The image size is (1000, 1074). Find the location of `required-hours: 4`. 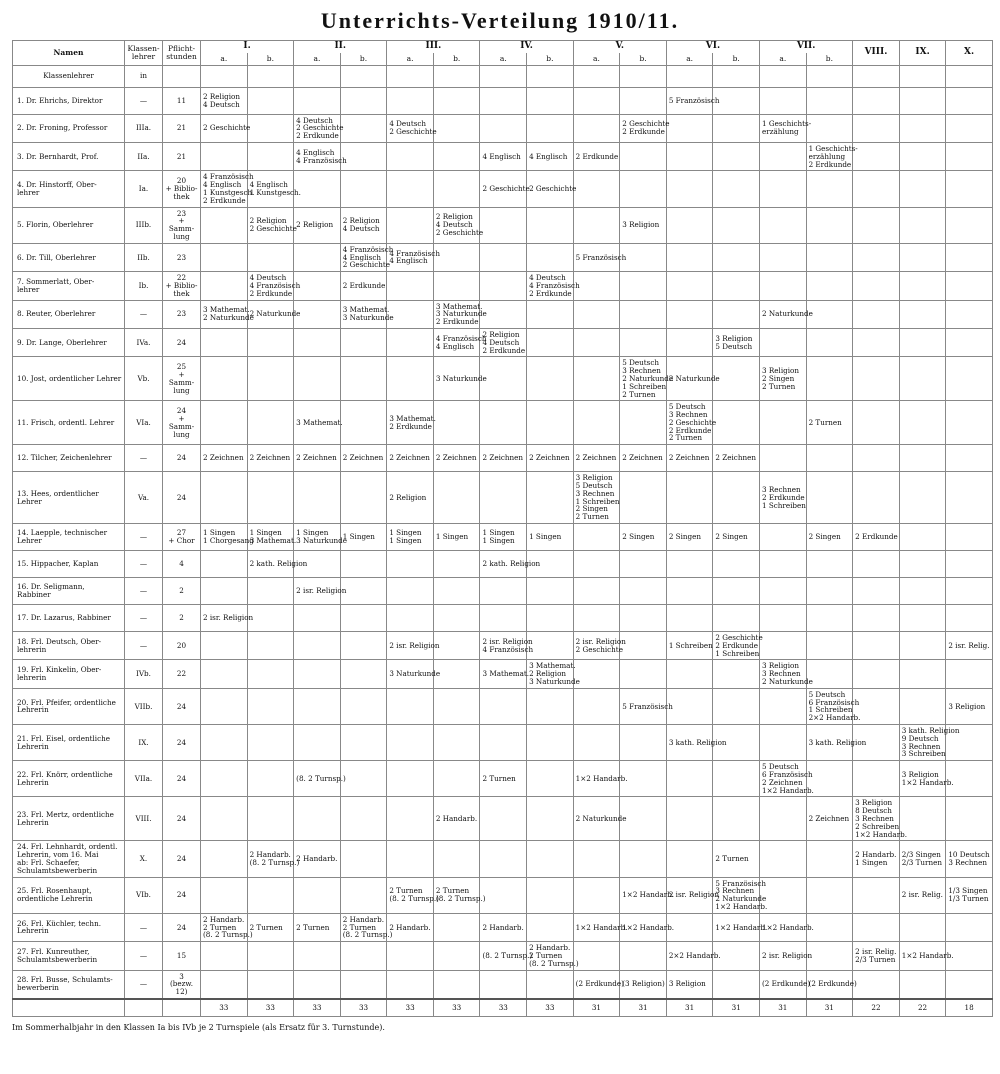

required-hours: 4 is located at coordinates (181, 564).